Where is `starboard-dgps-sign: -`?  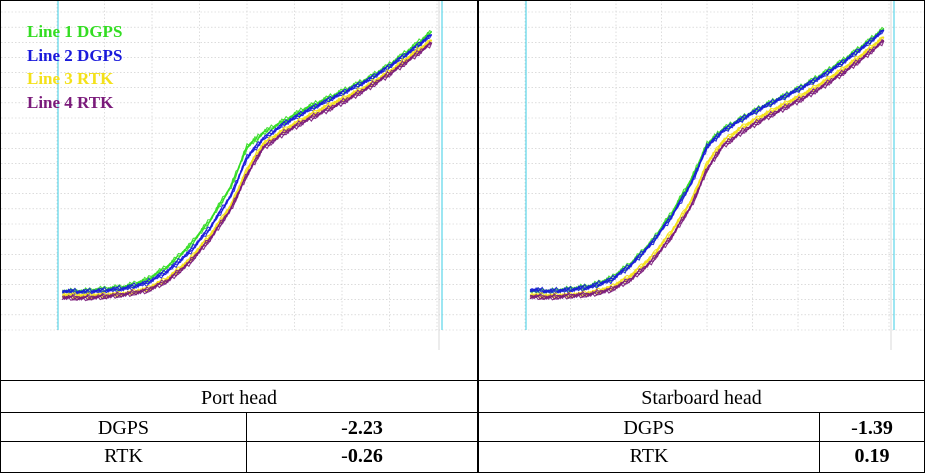 starboard-dgps-sign: - is located at coordinates (854, 428).